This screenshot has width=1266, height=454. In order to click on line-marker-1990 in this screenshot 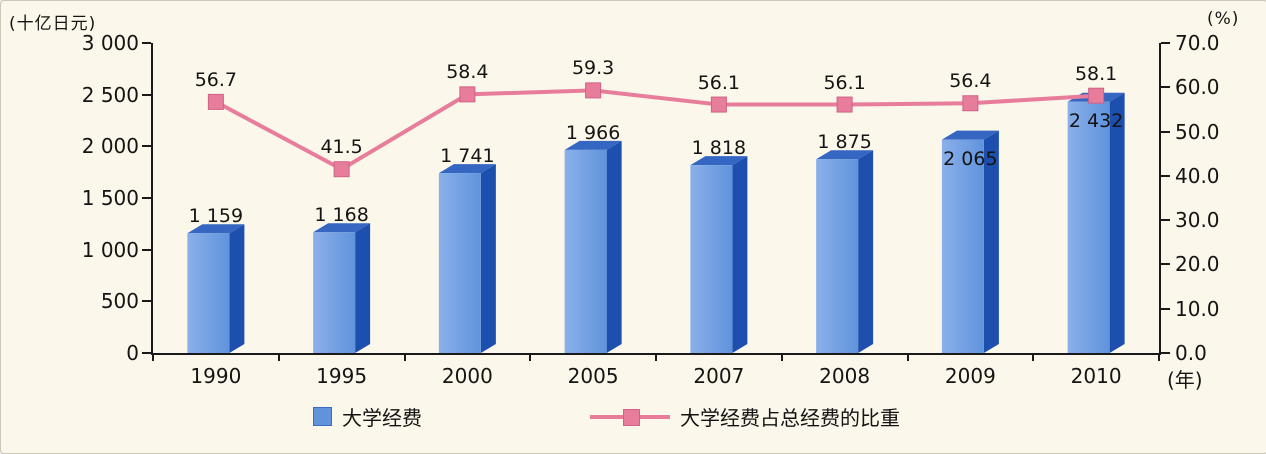, I will do `click(215, 101)`.